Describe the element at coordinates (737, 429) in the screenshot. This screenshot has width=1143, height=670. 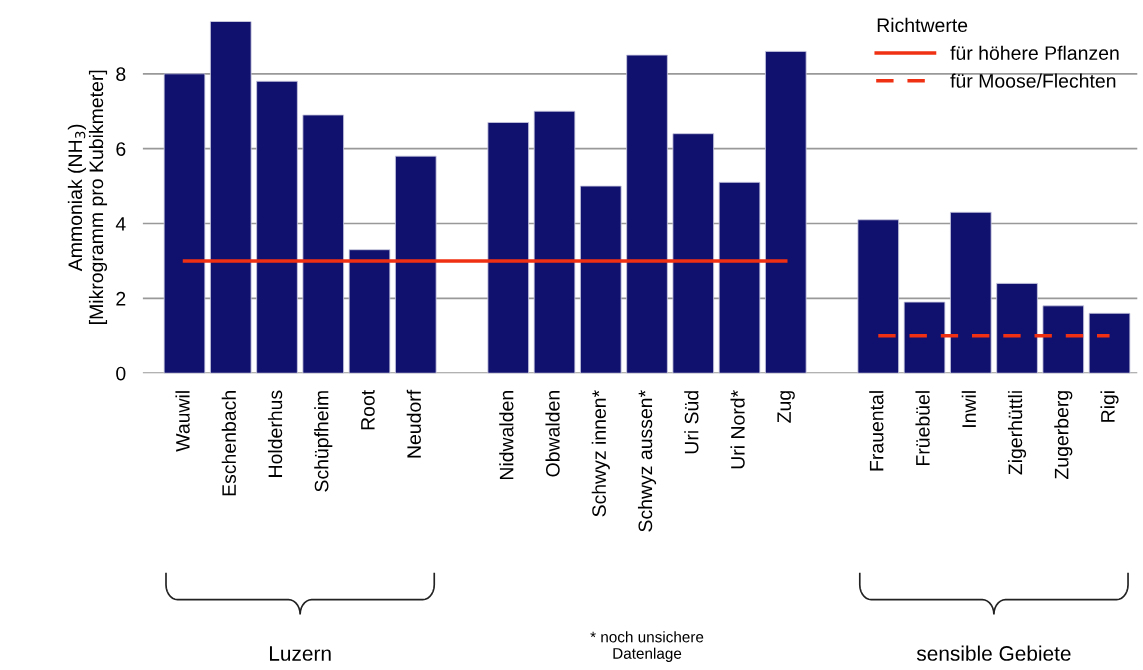
I see `x-tick-label: Uri Nord*` at that location.